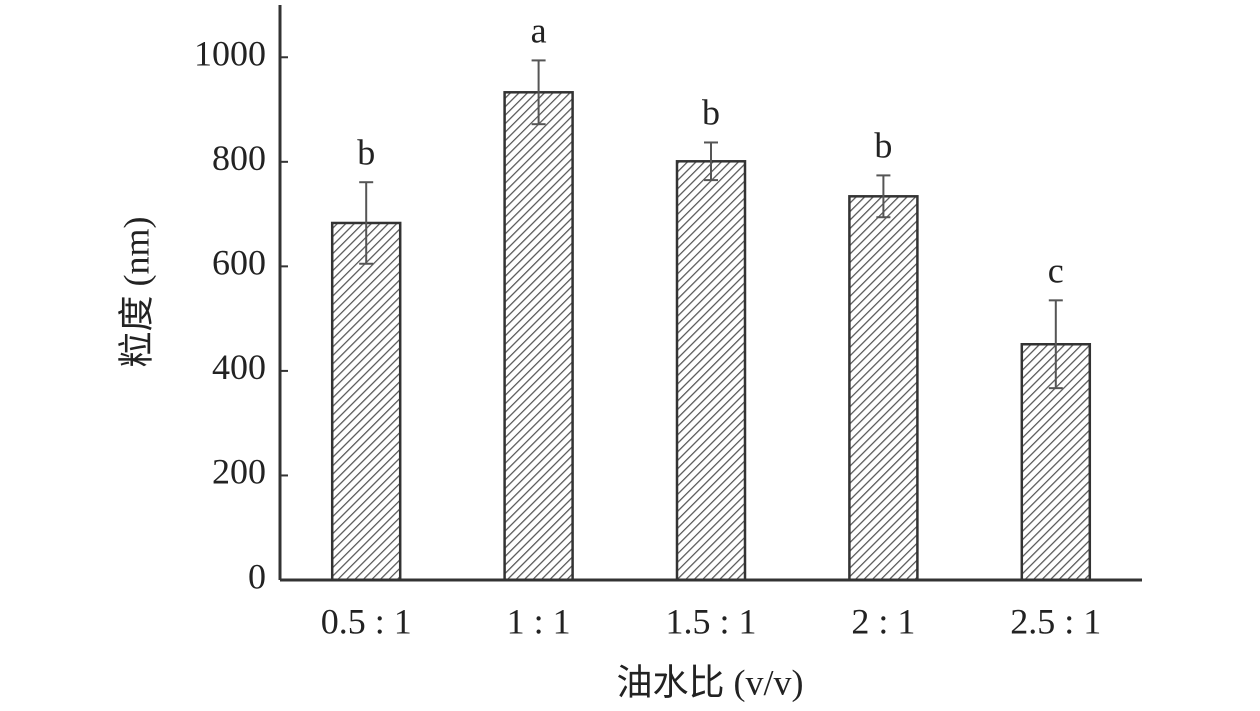  Describe the element at coordinates (710, 621) in the screenshot. I see `x-tick-label: 1.5 : 1` at that location.